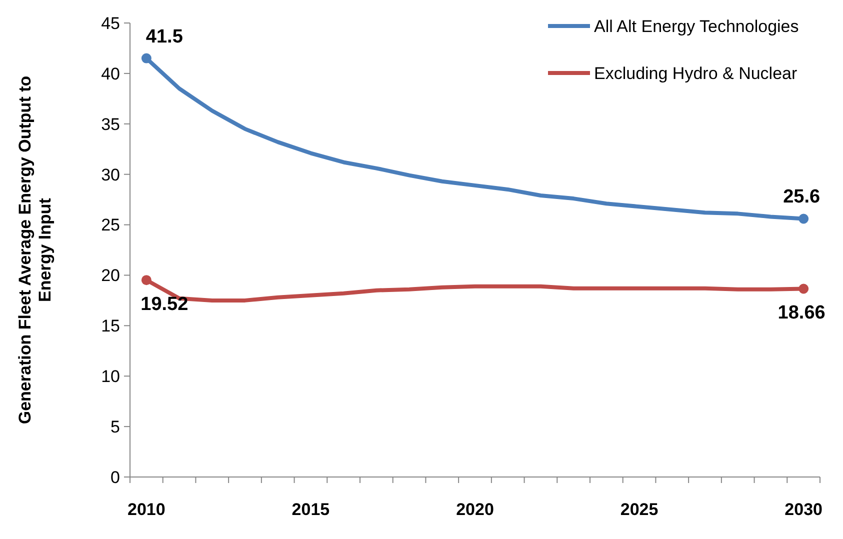 The width and height of the screenshot is (843, 539). I want to click on x-tick-label: 2030, so click(803, 509).